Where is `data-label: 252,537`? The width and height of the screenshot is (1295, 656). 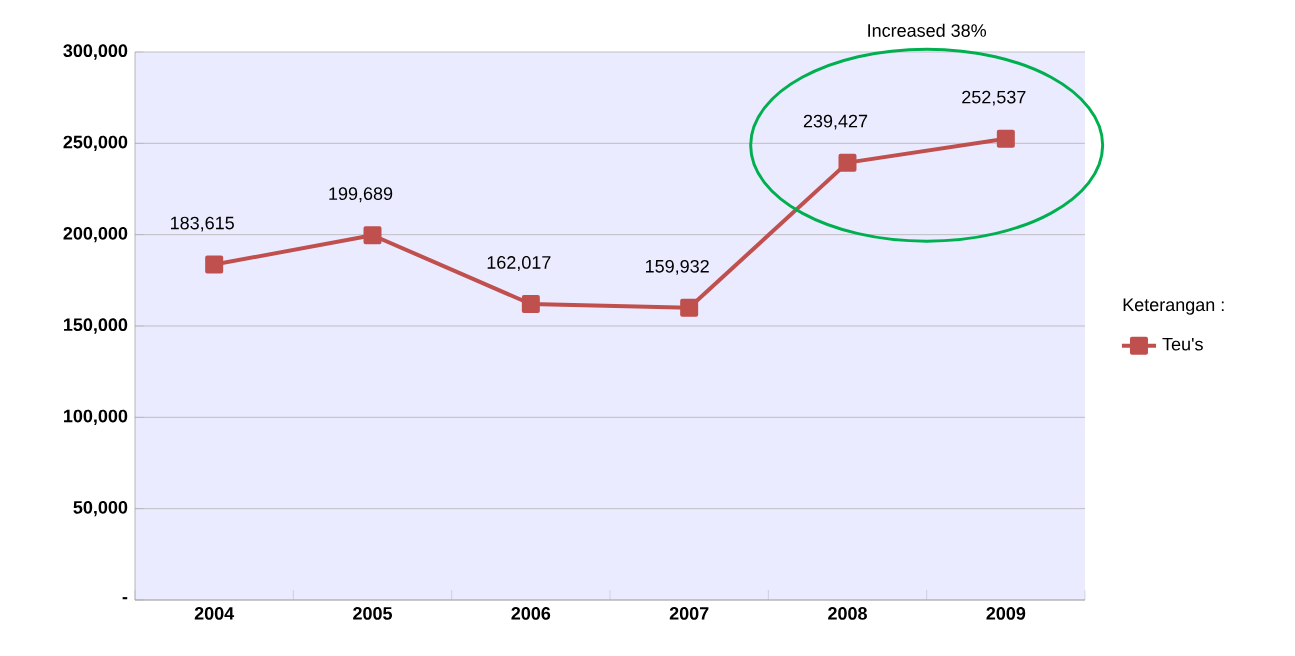
data-label: 252,537 is located at coordinates (994, 98).